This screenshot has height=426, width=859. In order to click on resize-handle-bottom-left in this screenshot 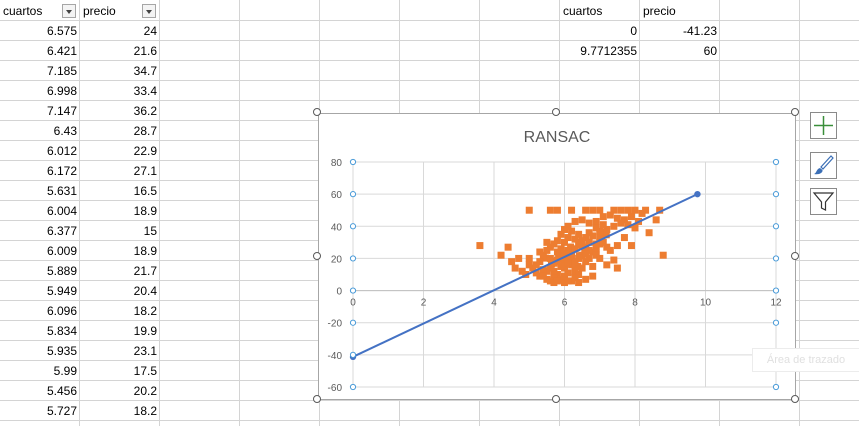, I will do `click(317, 399)`.